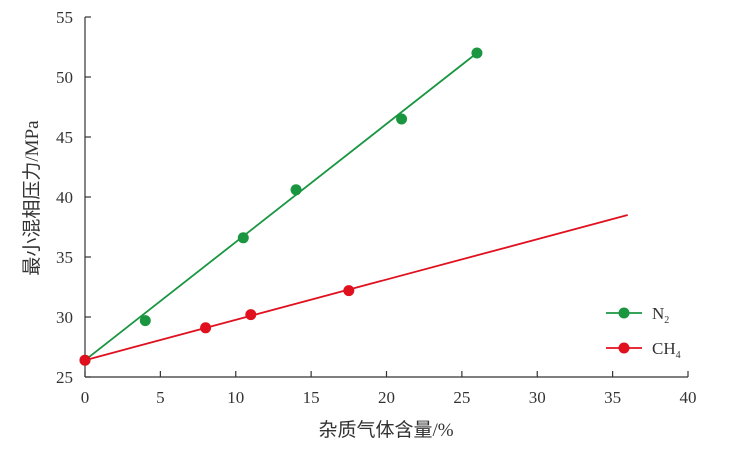 This screenshot has width=734, height=449. I want to click on y-tick-label: 45, so click(64, 137).